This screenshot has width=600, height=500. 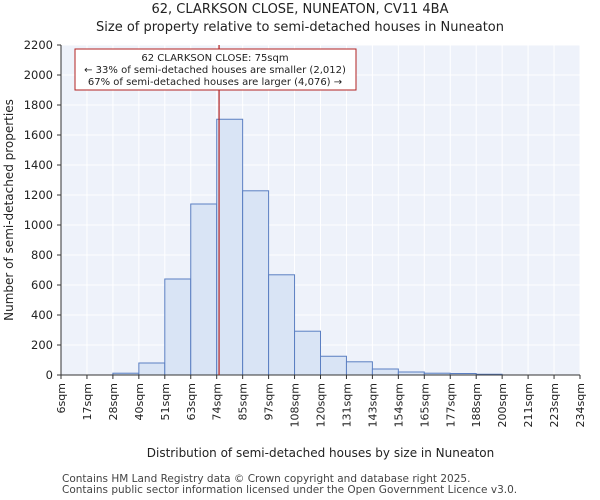 I want to click on y-tick-label: 800, so click(x=42, y=255).